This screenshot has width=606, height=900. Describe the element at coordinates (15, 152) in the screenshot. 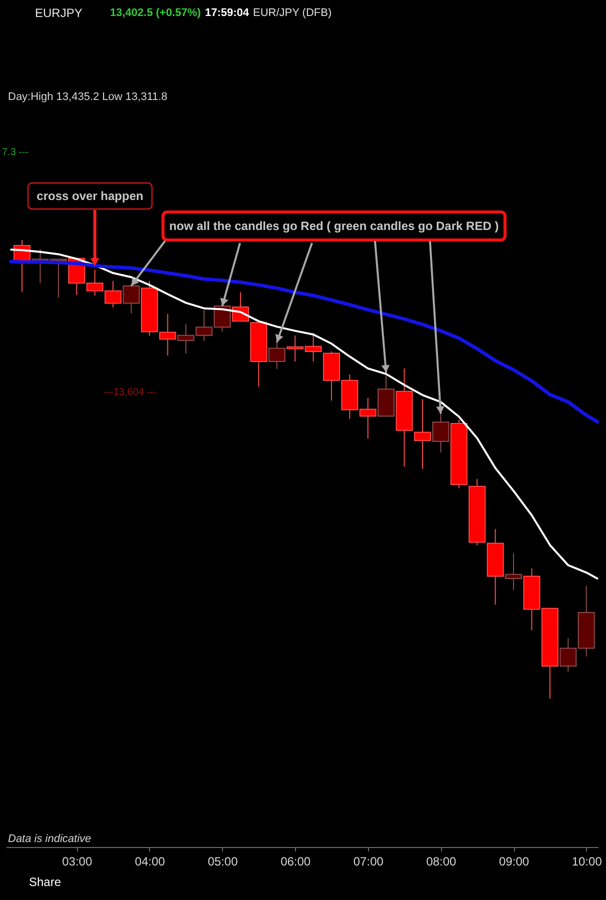

I see `text: 7.3 ---` at that location.